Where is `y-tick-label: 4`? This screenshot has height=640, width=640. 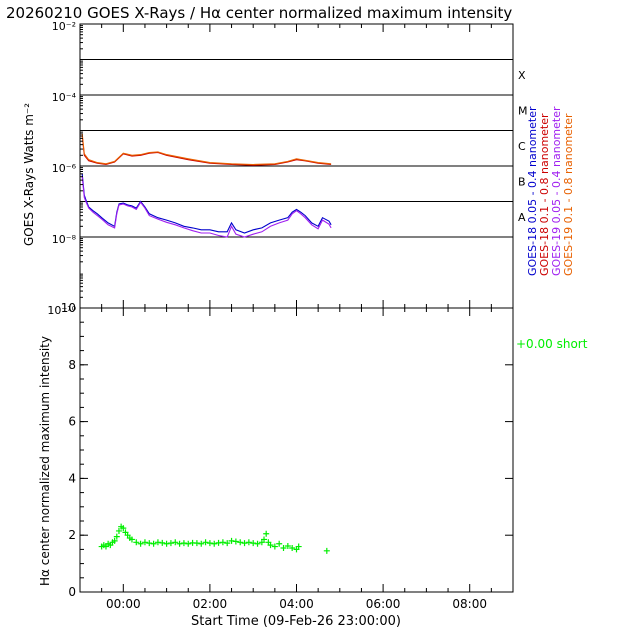
y-tick-label: 4 is located at coordinates (72, 478).